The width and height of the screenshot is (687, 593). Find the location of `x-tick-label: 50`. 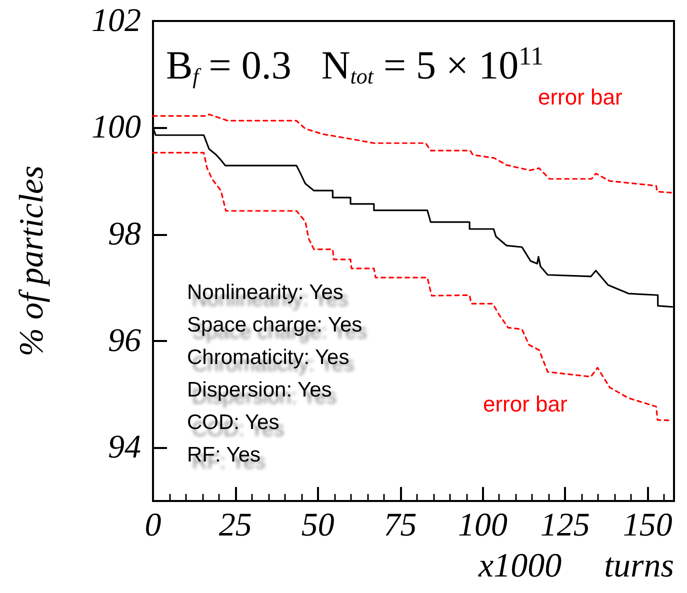

x-tick-label: 50 is located at coordinates (318, 526).